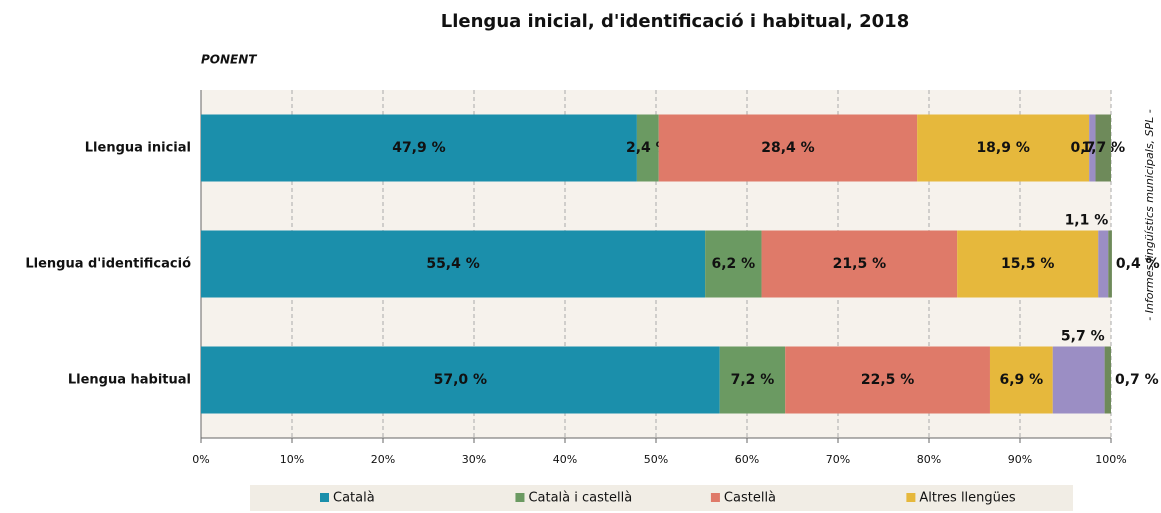 The width and height of the screenshot is (1161, 513). What do you see at coordinates (138, 148) in the screenshot?
I see `y-tick-label: Llengua inicial` at bounding box center [138, 148].